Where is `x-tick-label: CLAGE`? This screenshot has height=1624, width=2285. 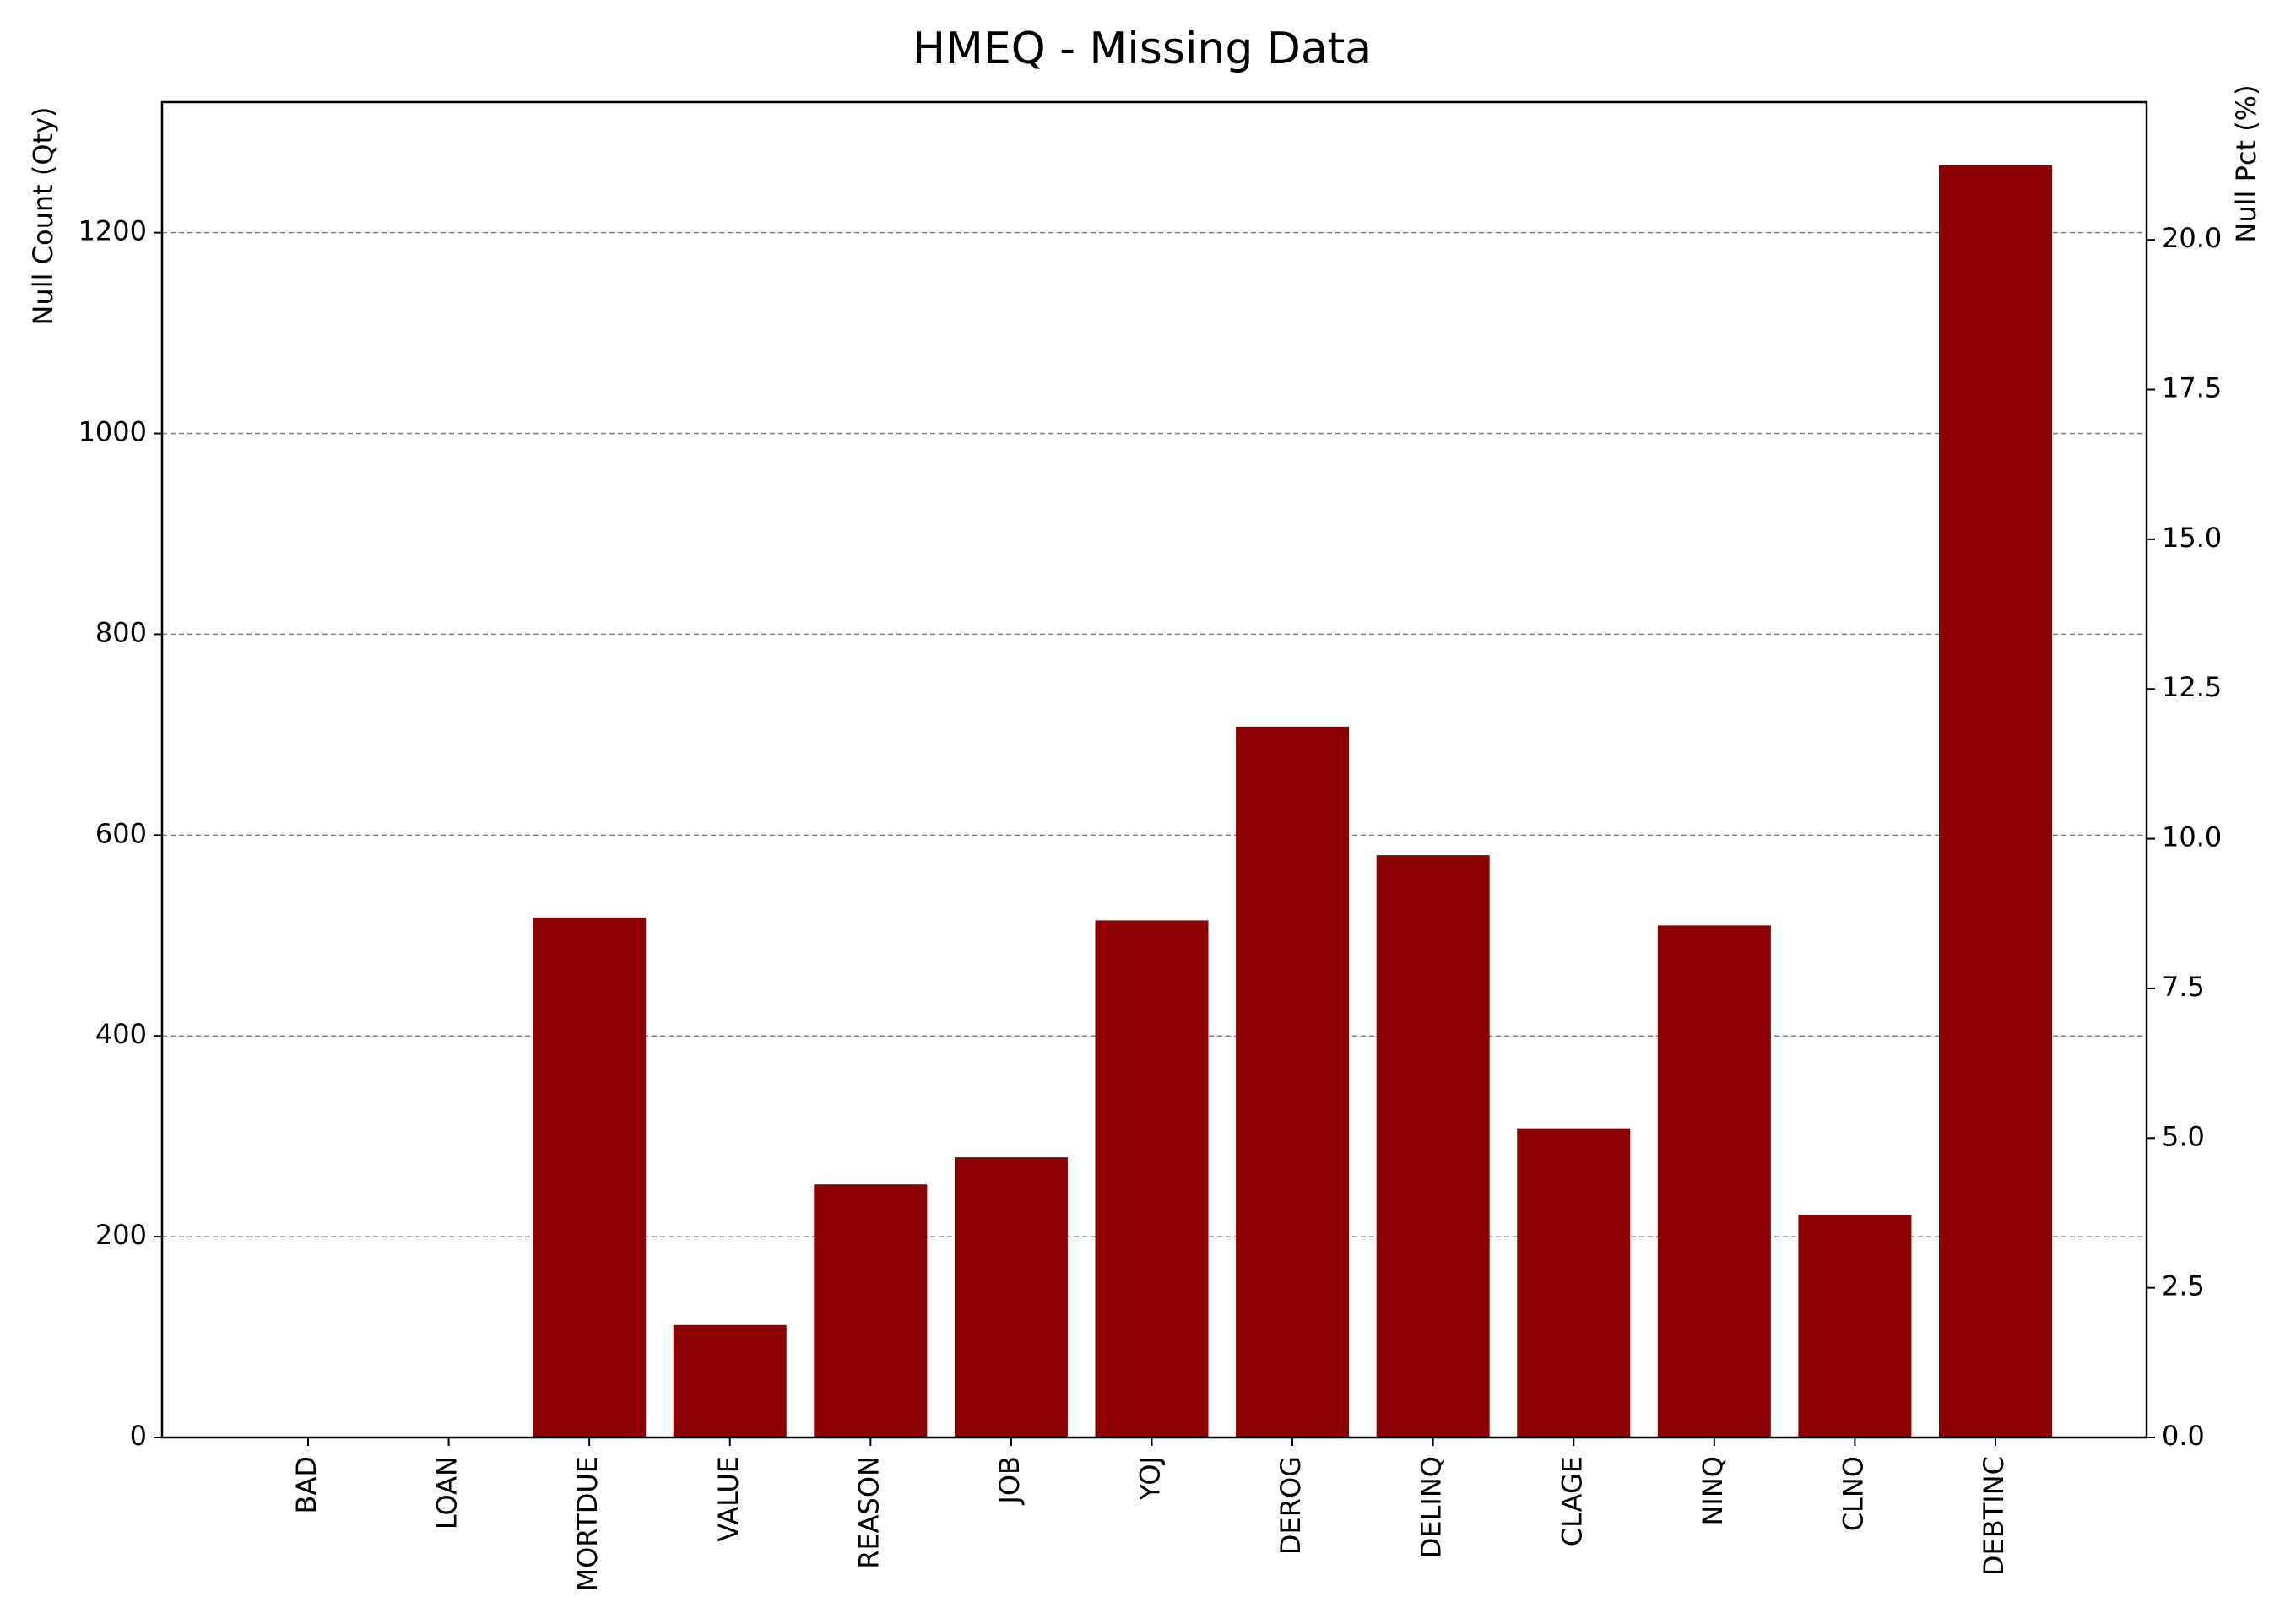 x-tick-label: CLAGE is located at coordinates (1572, 1501).